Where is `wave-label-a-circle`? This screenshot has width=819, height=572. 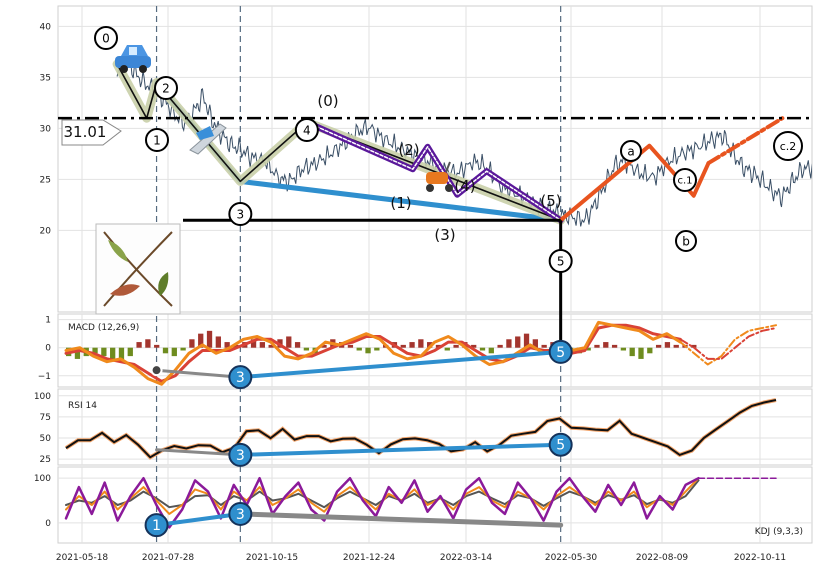
wave-label-a-circle is located at coordinates (631, 151).